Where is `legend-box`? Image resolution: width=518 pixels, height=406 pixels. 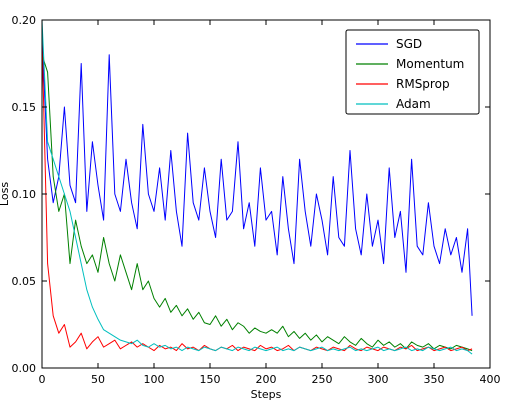
legend-box is located at coordinates (412, 72).